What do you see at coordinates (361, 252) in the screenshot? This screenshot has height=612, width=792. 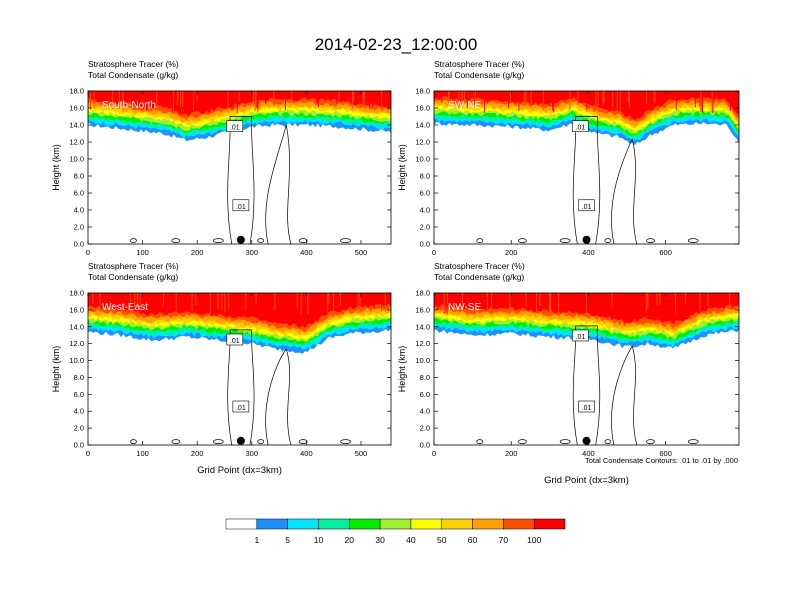 I see `x-tick-label: 500` at bounding box center [361, 252].